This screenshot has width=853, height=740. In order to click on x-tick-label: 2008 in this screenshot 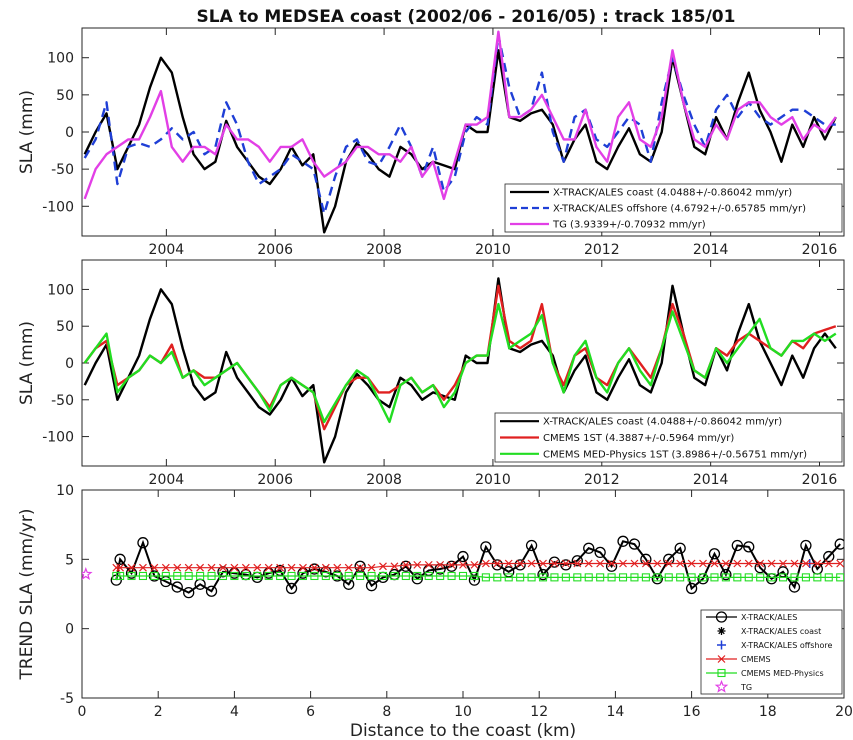, I will do `click(384, 480)`.